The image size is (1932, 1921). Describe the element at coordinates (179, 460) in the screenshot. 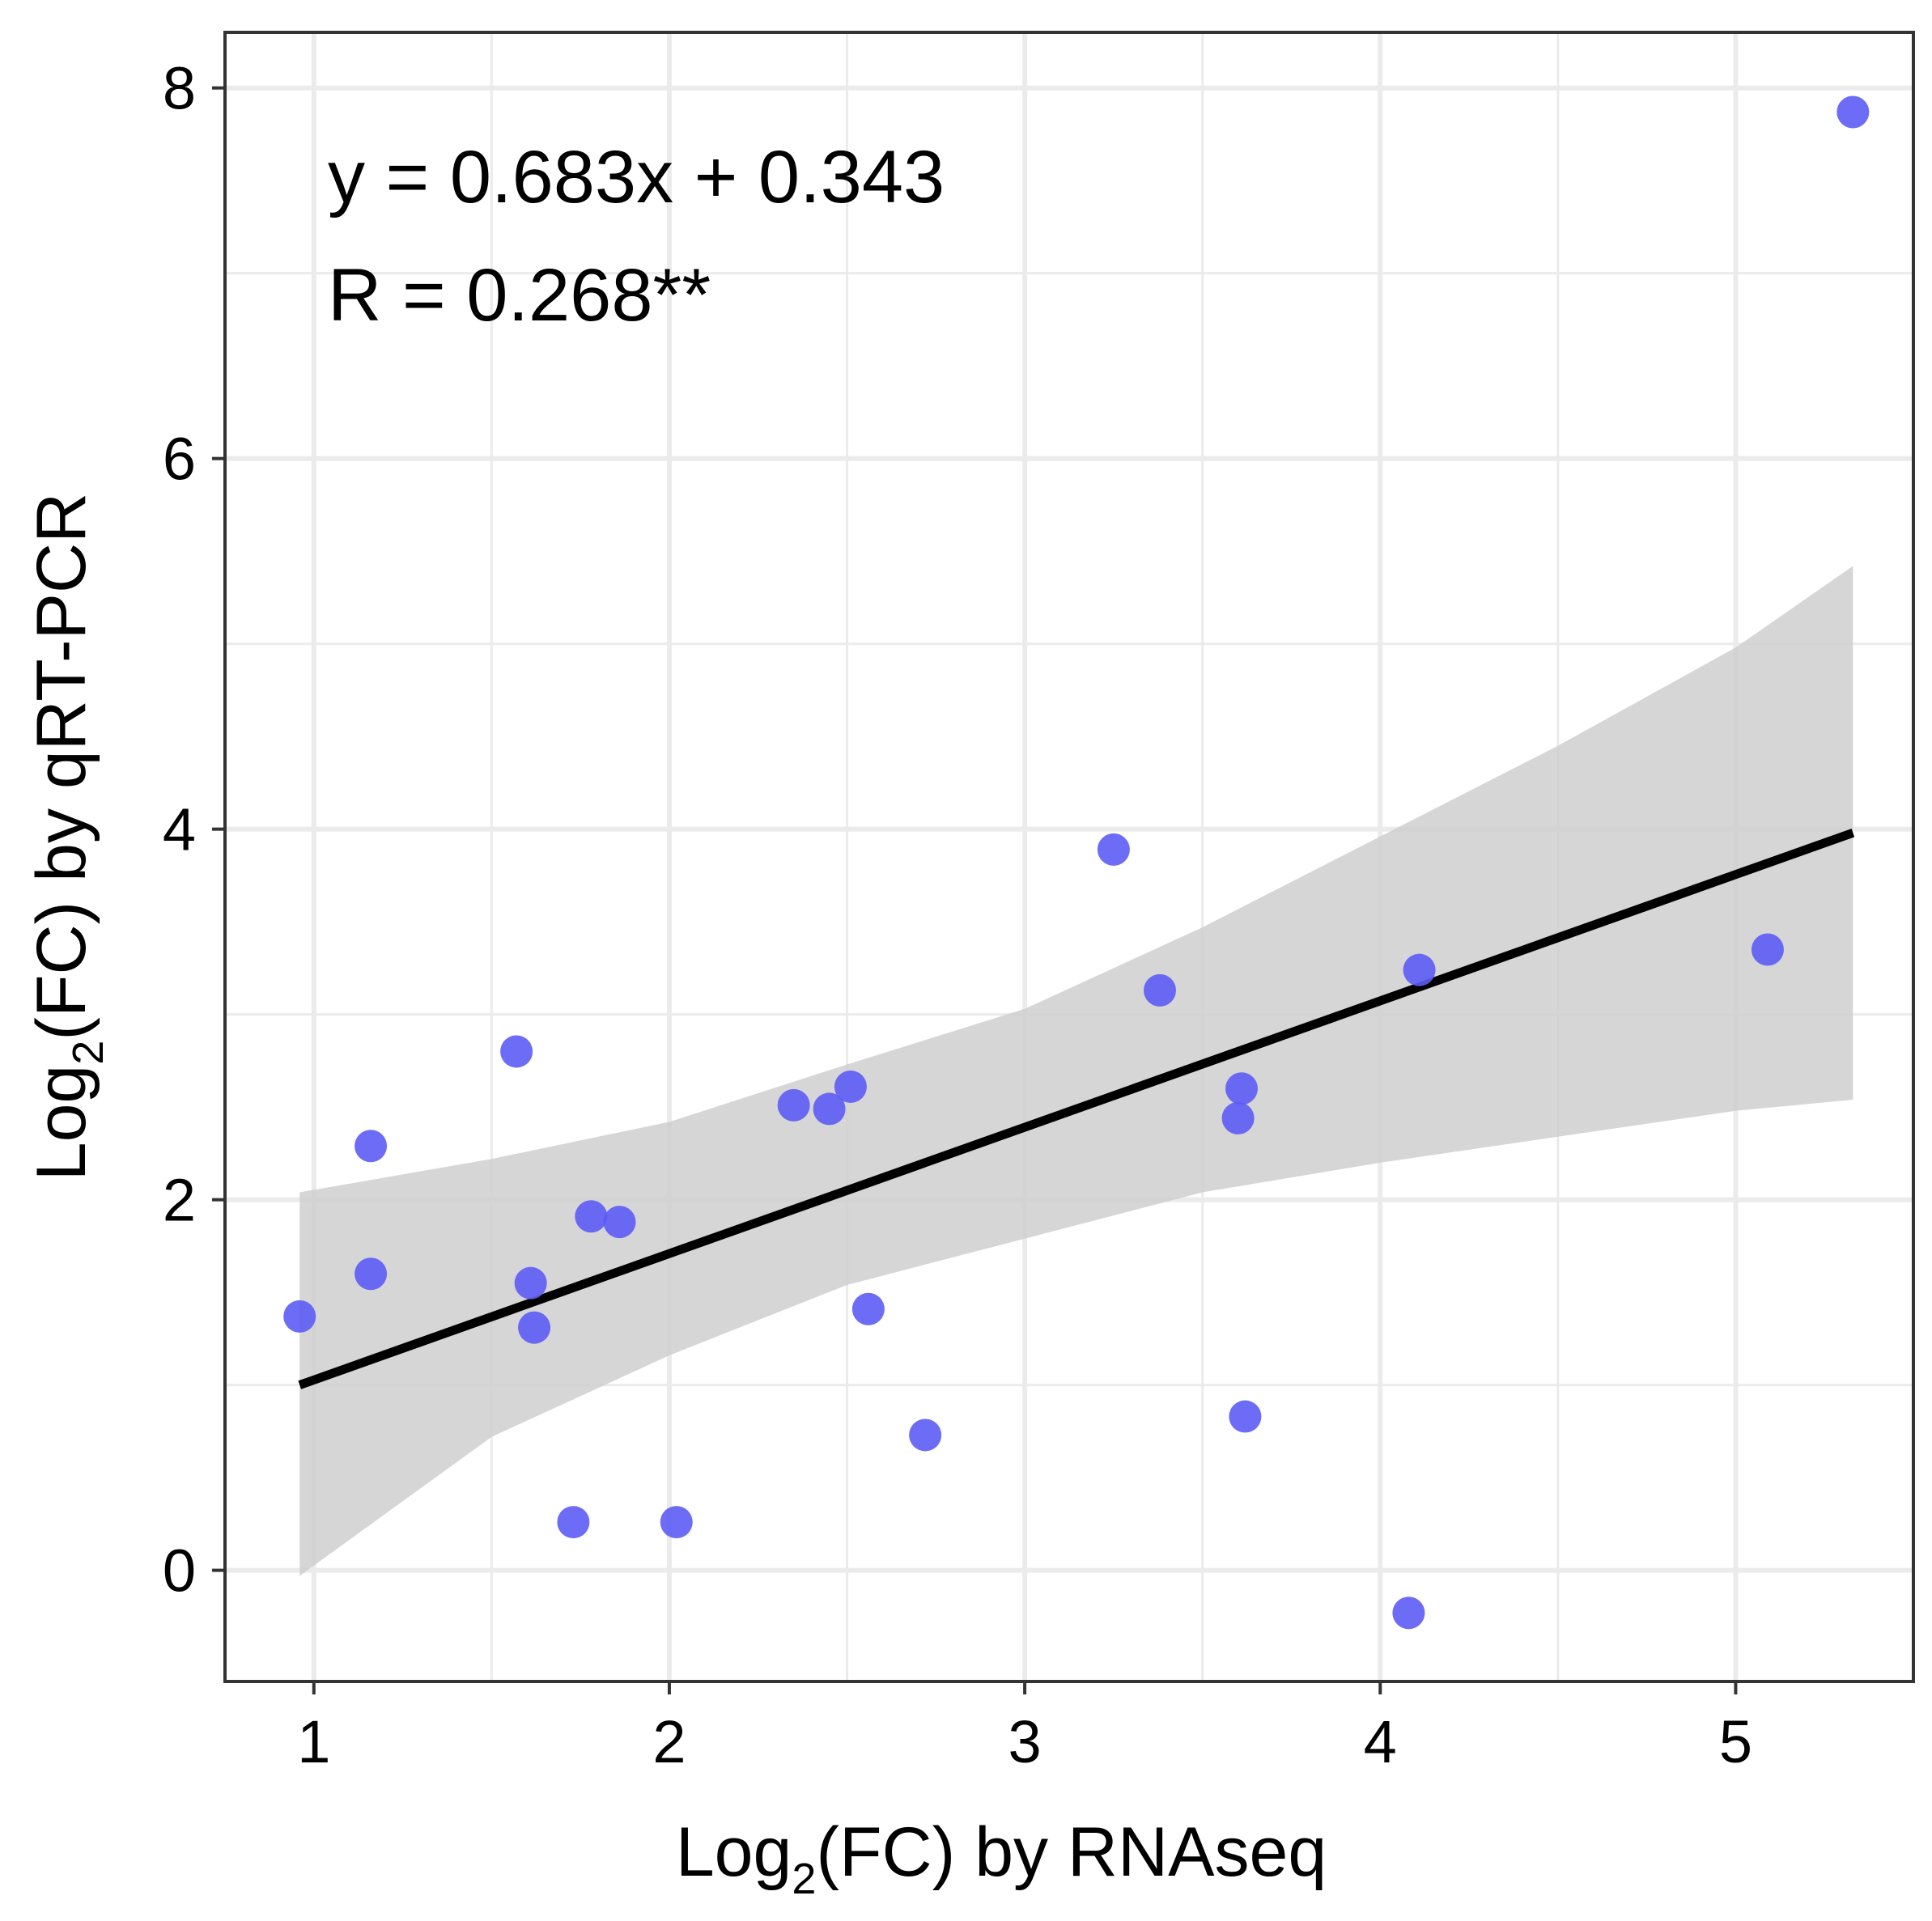

I see `y-tick-label: 6` at that location.